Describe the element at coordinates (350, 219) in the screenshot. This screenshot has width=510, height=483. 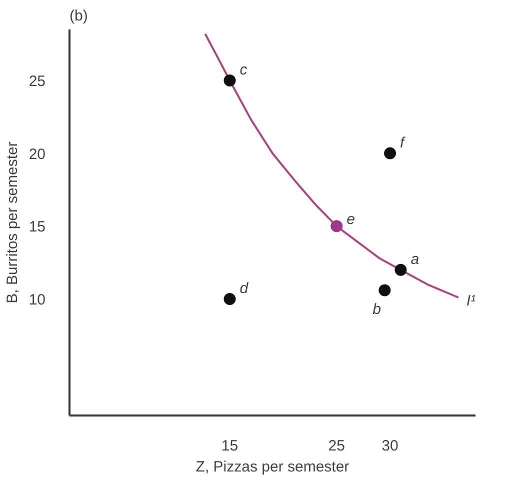
I see `annotation: e` at that location.